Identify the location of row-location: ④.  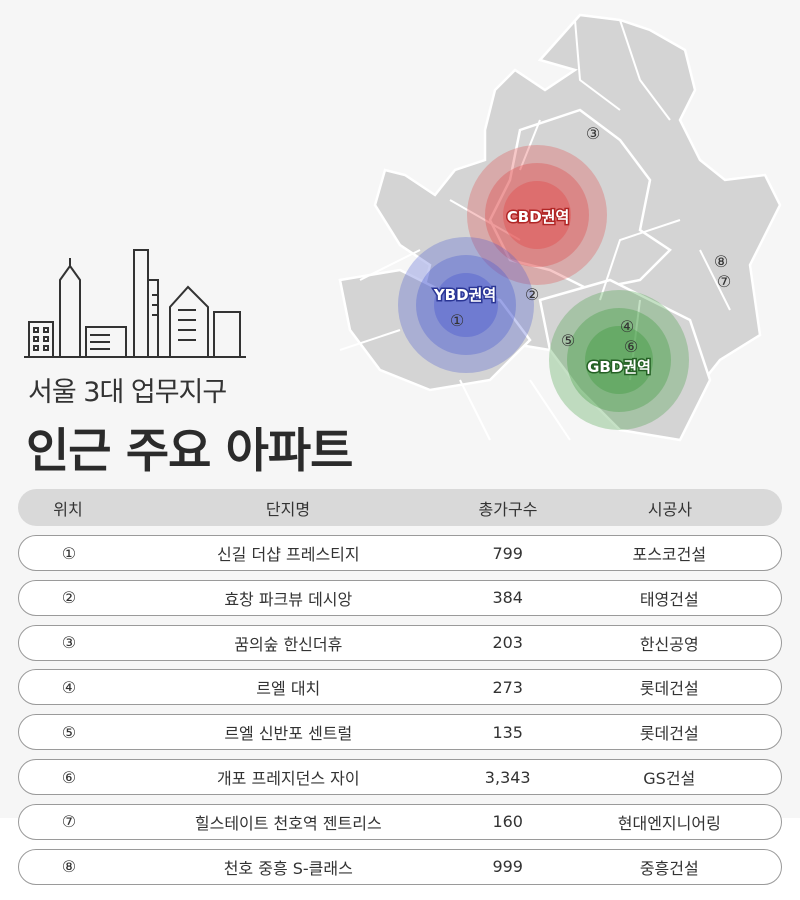
(69, 687).